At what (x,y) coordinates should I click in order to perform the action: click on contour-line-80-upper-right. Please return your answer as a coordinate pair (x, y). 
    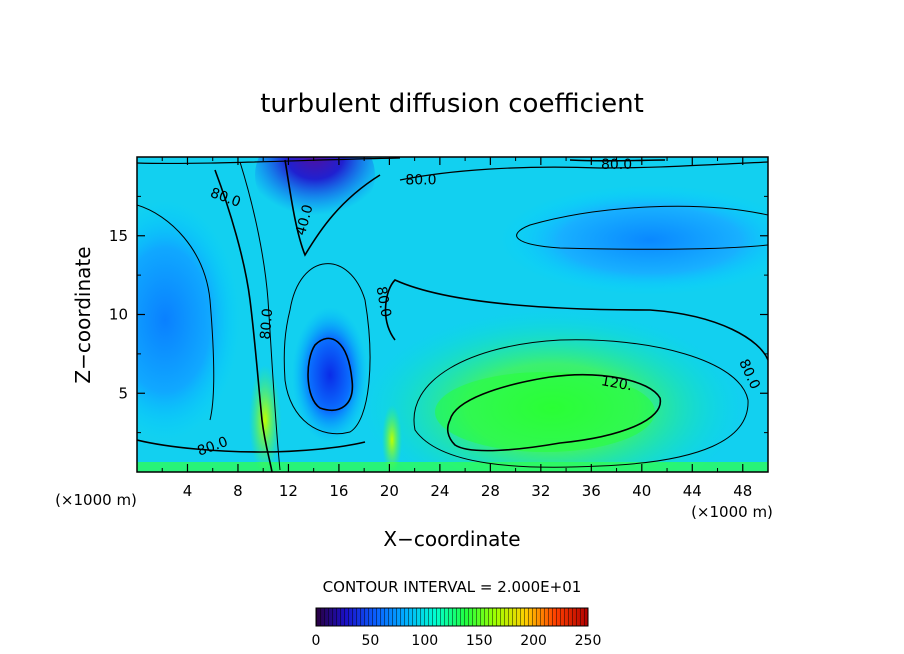
    Looking at the image, I should click on (583, 171).